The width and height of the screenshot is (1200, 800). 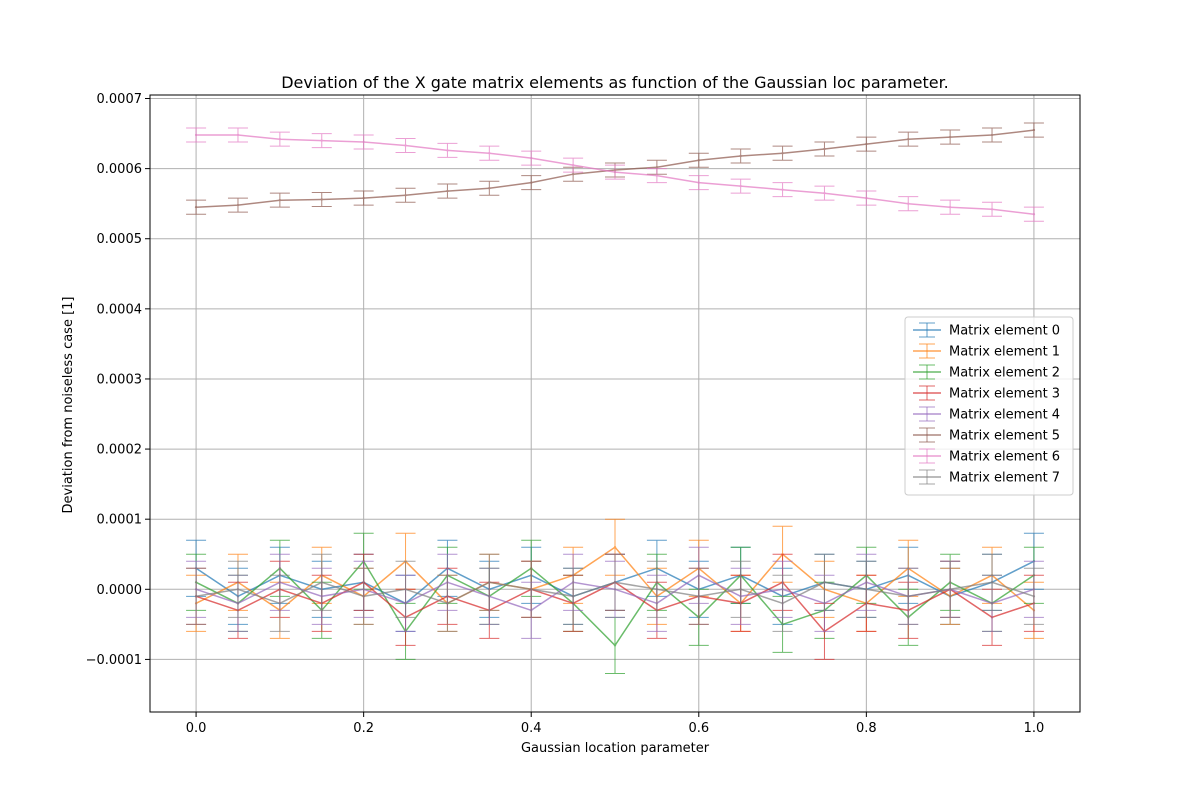 I want to click on legend-item: Matrix element 7, so click(x=986, y=477).